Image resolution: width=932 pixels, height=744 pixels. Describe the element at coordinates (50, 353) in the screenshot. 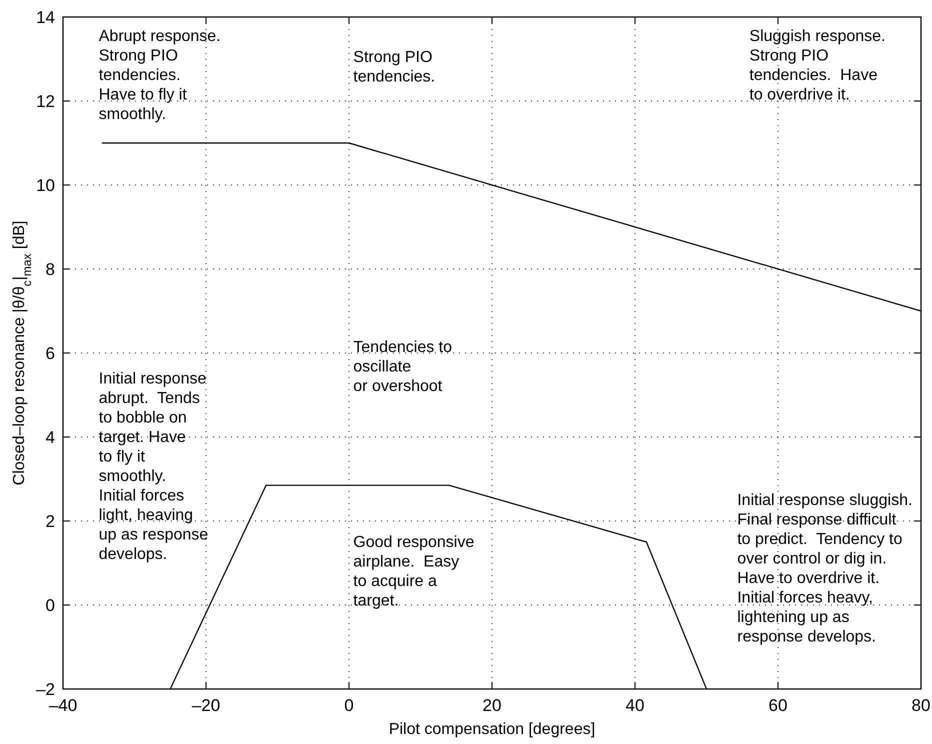

I see `y-tick-label: 6` at that location.